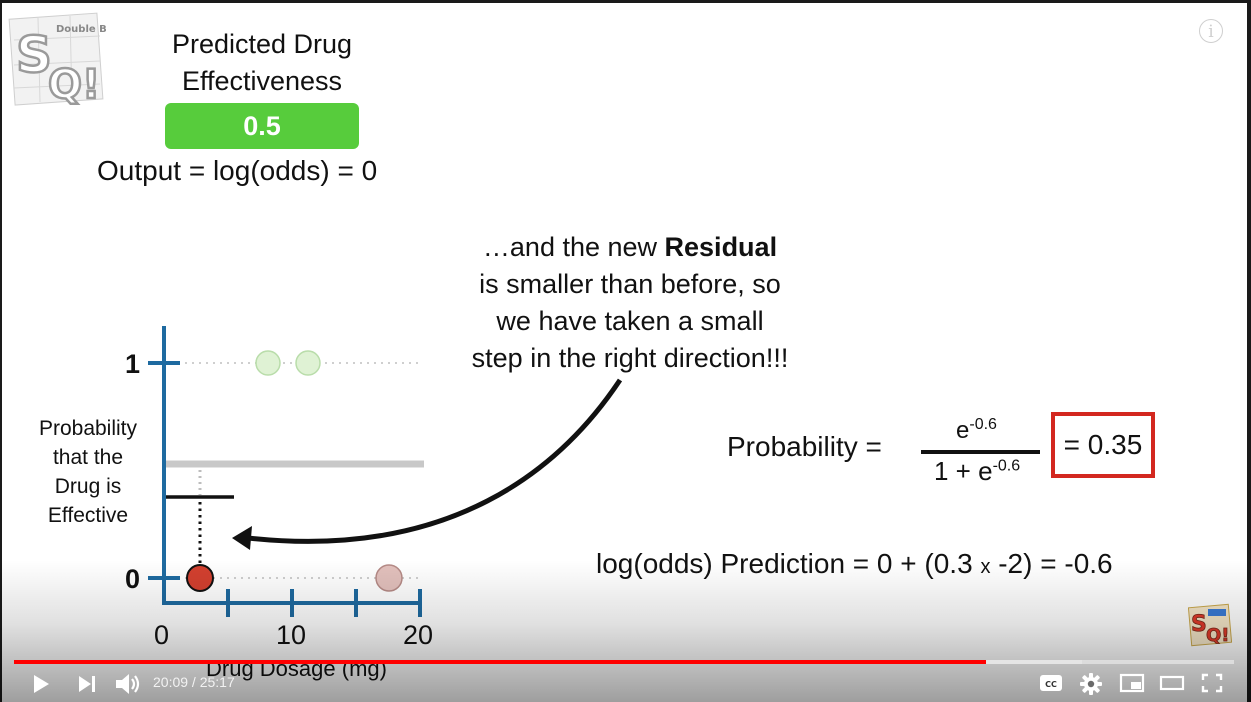 This screenshot has height=702, width=1251. I want to click on y-tick-label-1: 1, so click(133, 364).